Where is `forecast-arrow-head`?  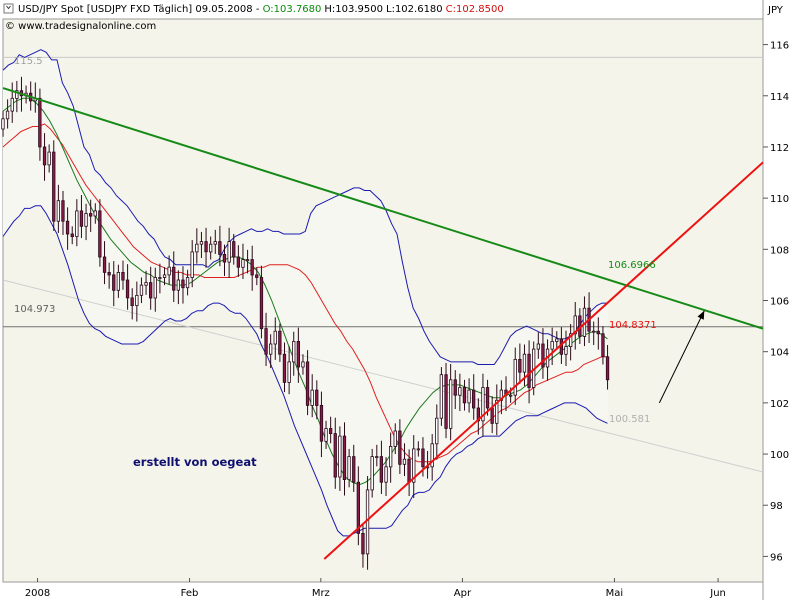 forecast-arrow-head is located at coordinates (701, 315).